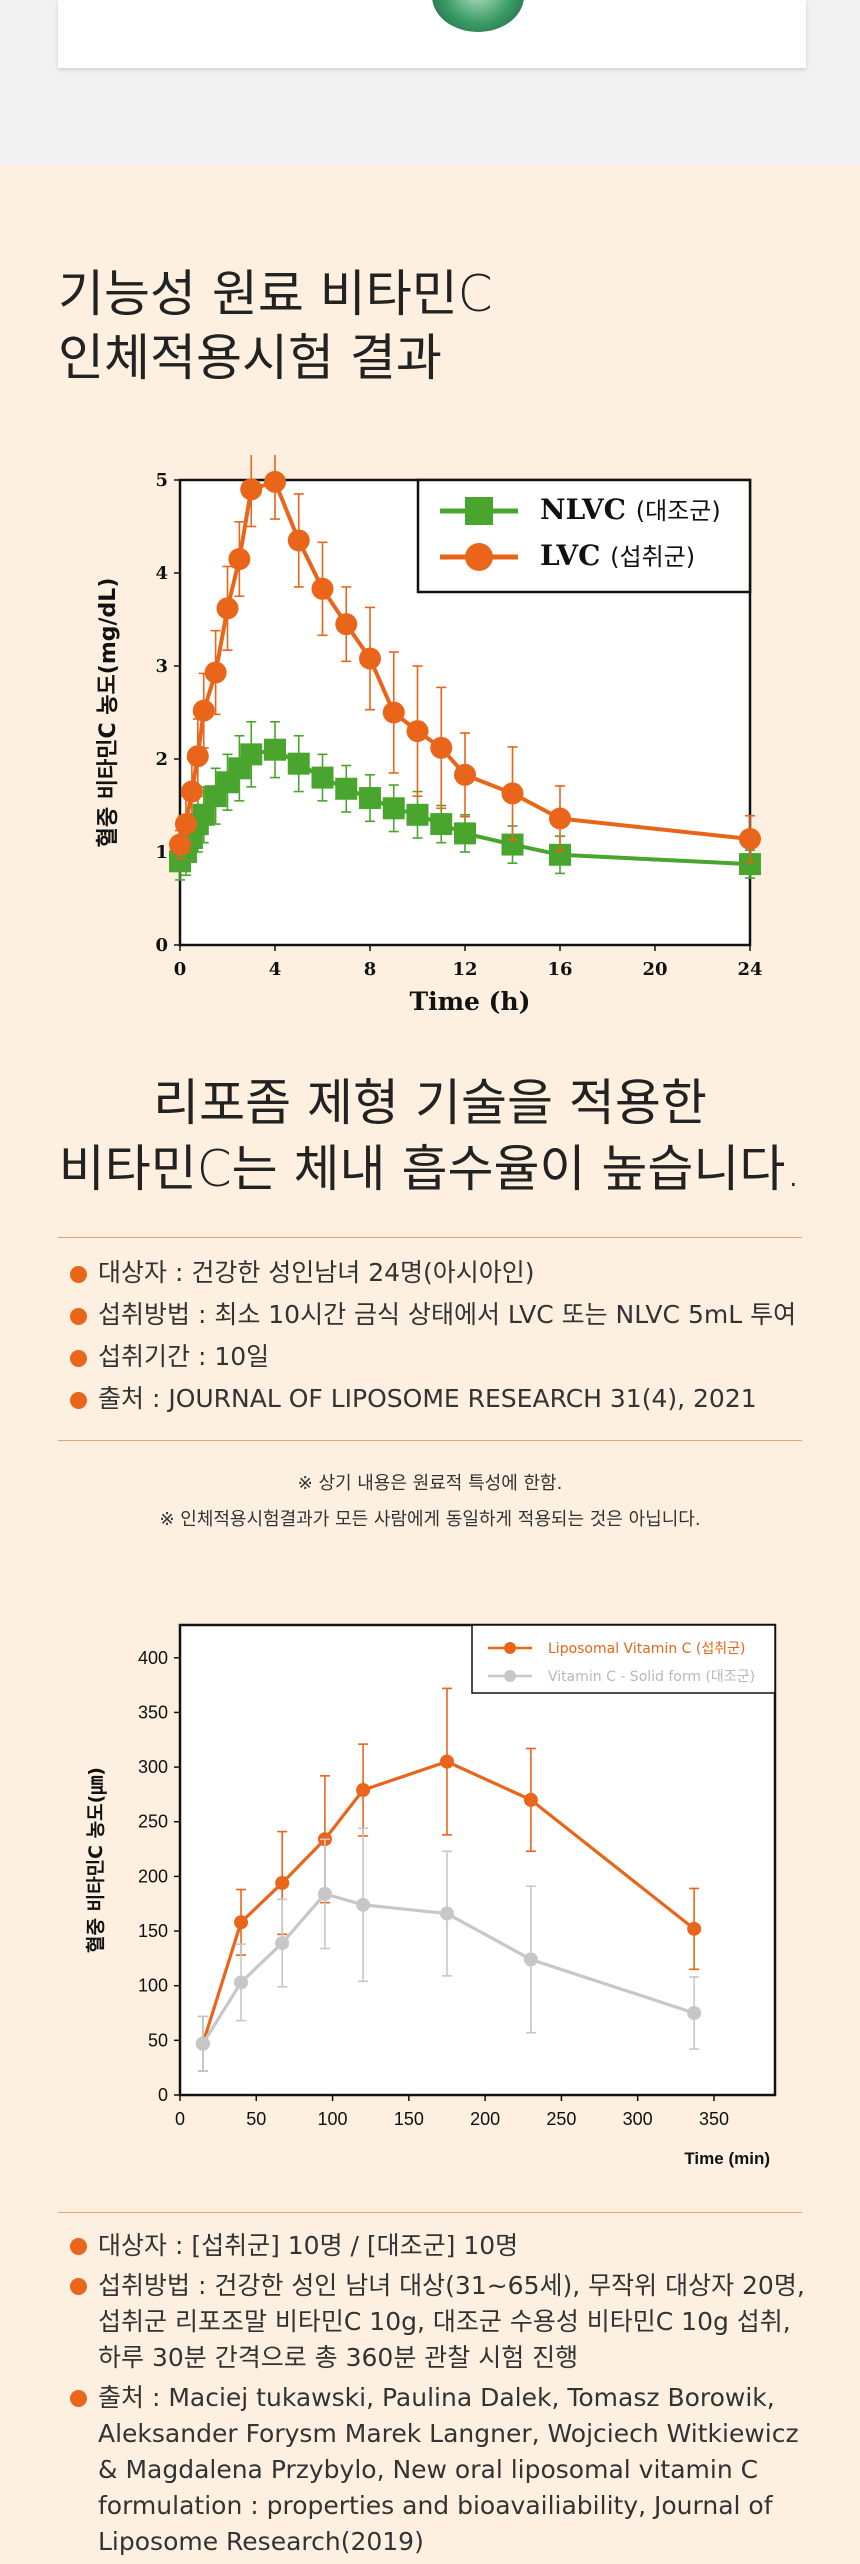 Image resolution: width=860 pixels, height=2564 pixels. I want to click on legend-label: Liposomal Vitamin C (섭취군), so click(646, 1649).